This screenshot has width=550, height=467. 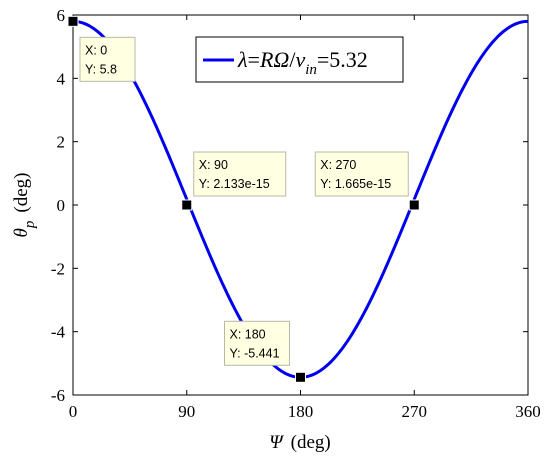 I want to click on x-tick-label: 360, so click(x=528, y=411).